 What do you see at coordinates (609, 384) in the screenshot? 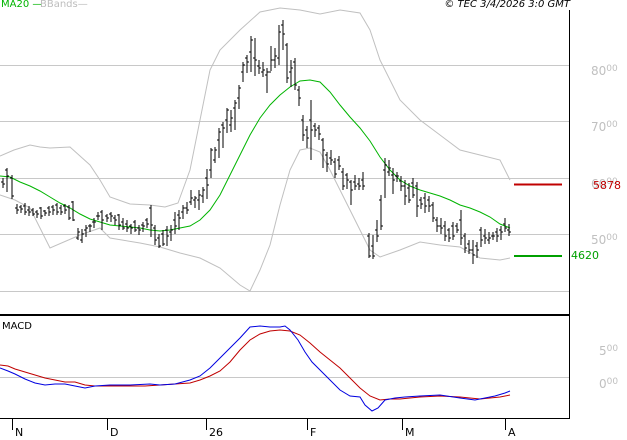
I see `macd-axis-label-0: 000` at bounding box center [609, 384].